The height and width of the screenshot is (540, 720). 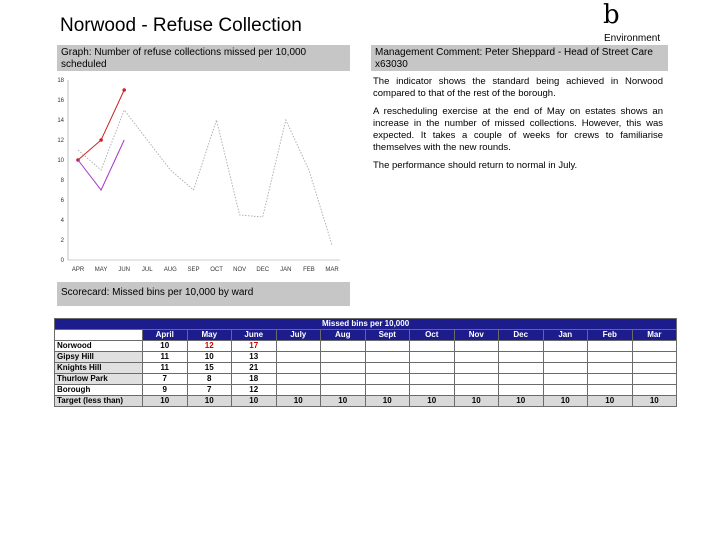 What do you see at coordinates (60, 141) in the screenshot?
I see `y-tick-label: 12` at bounding box center [60, 141].